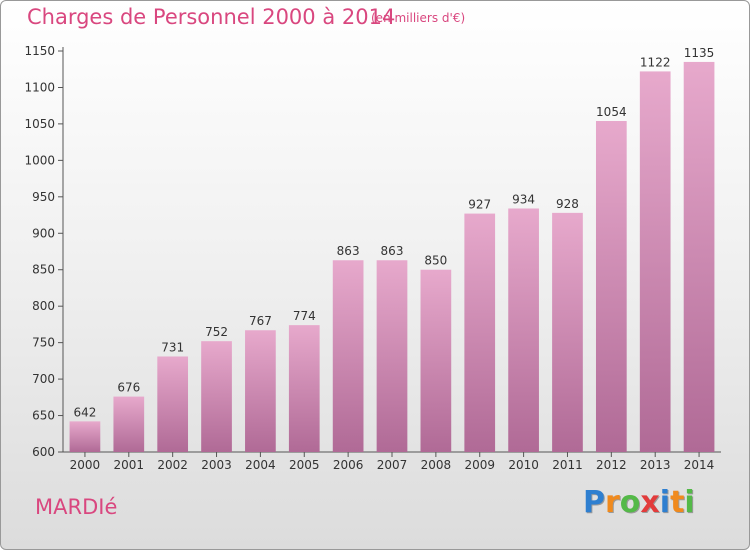 This screenshot has width=750, height=550. Describe the element at coordinates (699, 256) in the screenshot. I see `bar-2014` at that location.